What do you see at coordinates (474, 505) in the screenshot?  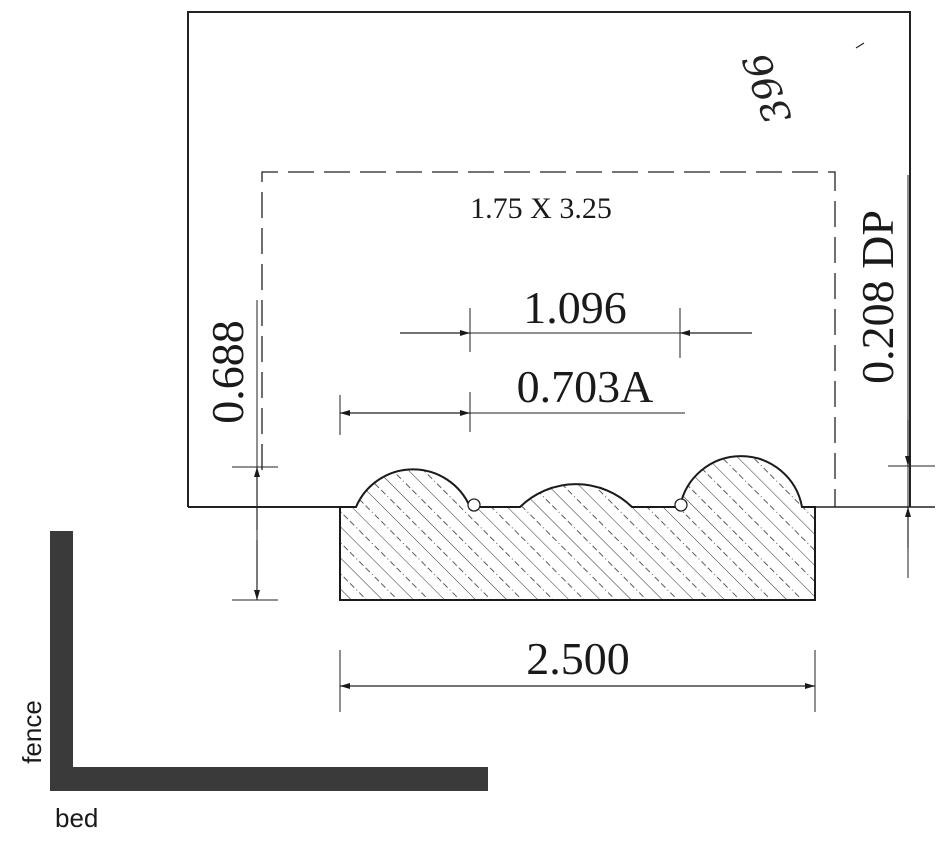 I see `relief-circle-left` at bounding box center [474, 505].